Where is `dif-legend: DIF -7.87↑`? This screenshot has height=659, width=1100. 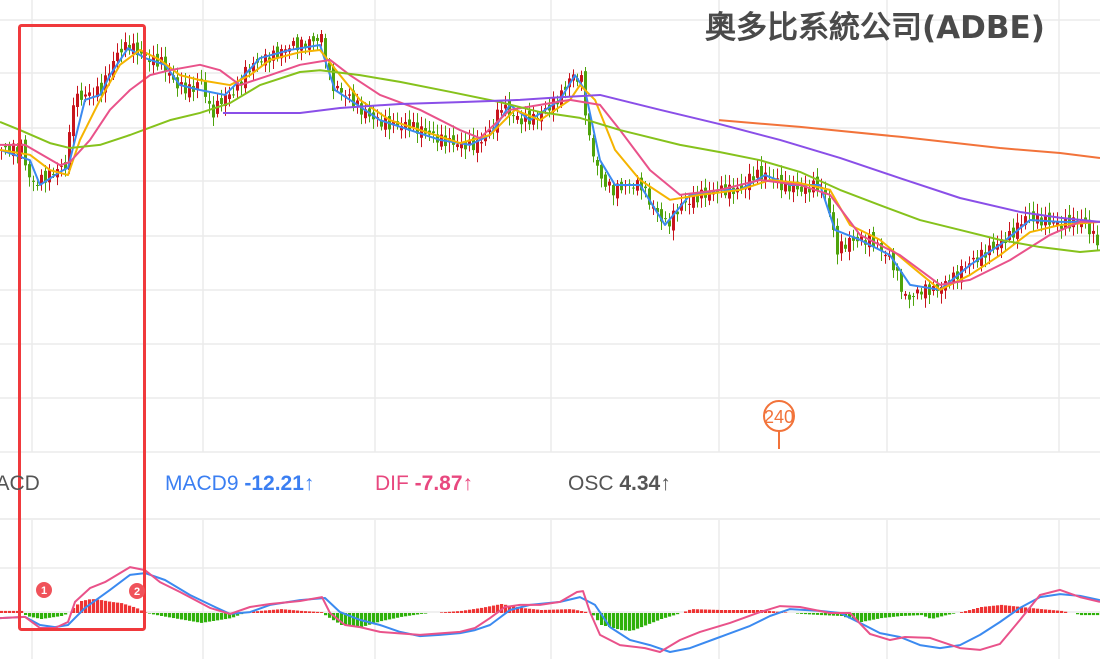
dif-legend: DIF -7.87↑ is located at coordinates (424, 484).